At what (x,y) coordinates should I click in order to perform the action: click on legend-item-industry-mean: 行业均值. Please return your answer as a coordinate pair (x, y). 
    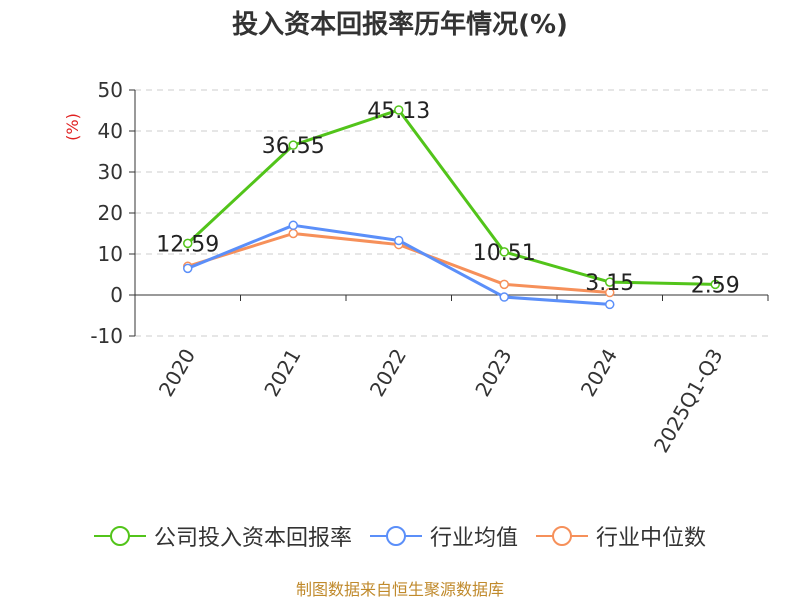
    Looking at the image, I should click on (443, 536).